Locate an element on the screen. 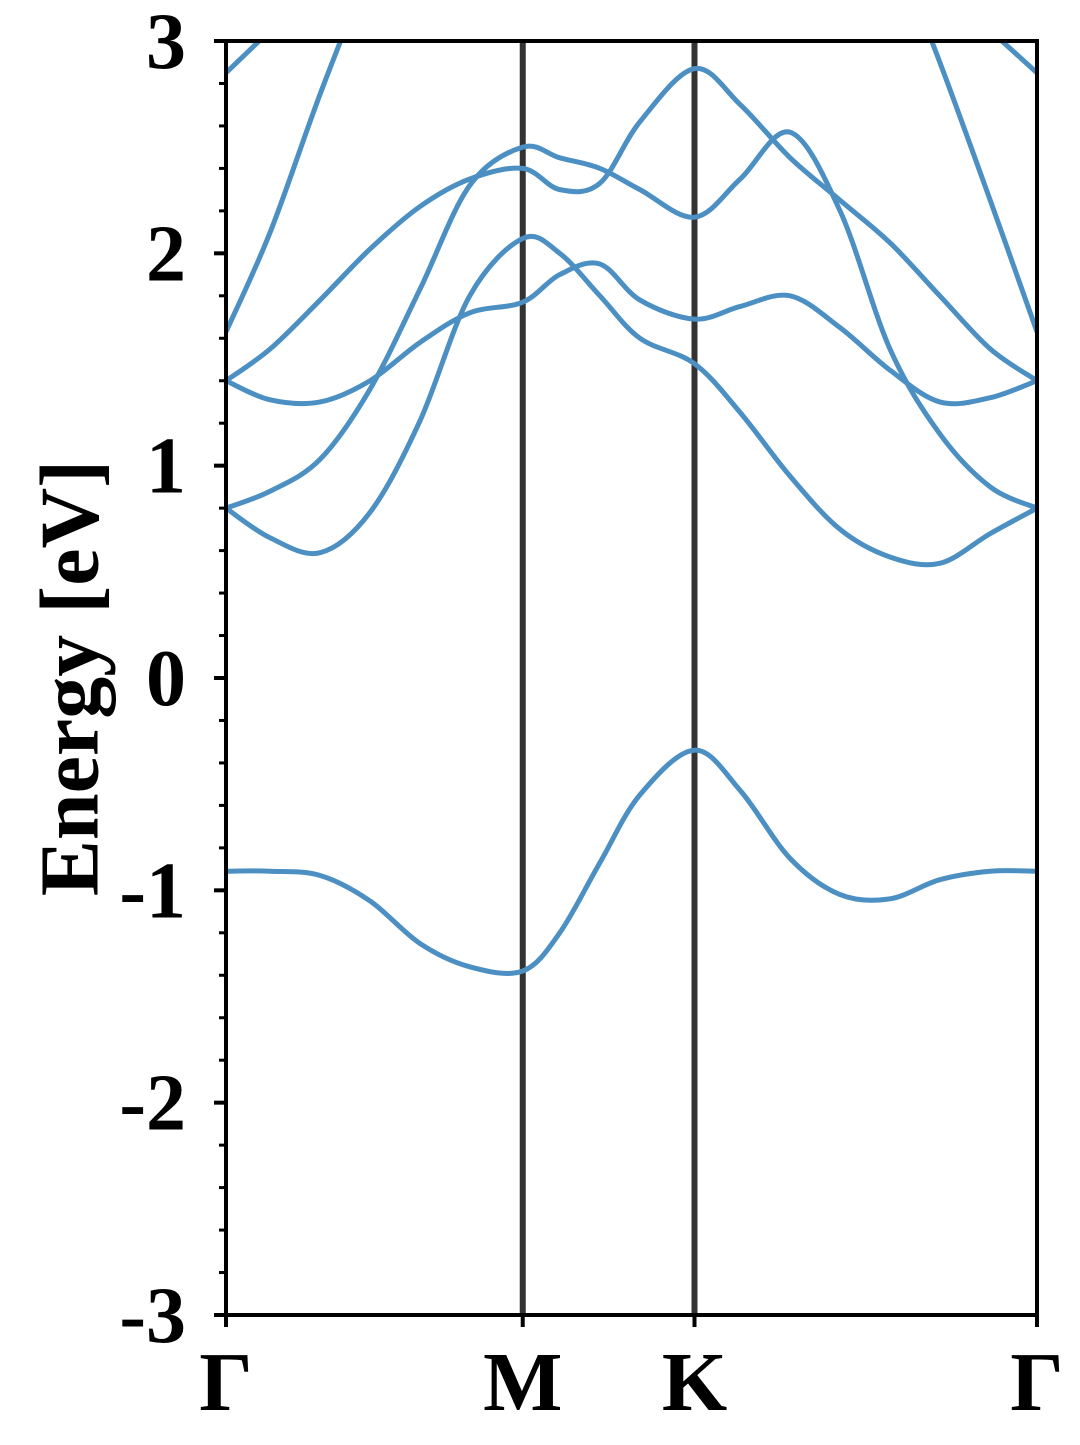  y-tick-label: -1 is located at coordinates (152, 891).